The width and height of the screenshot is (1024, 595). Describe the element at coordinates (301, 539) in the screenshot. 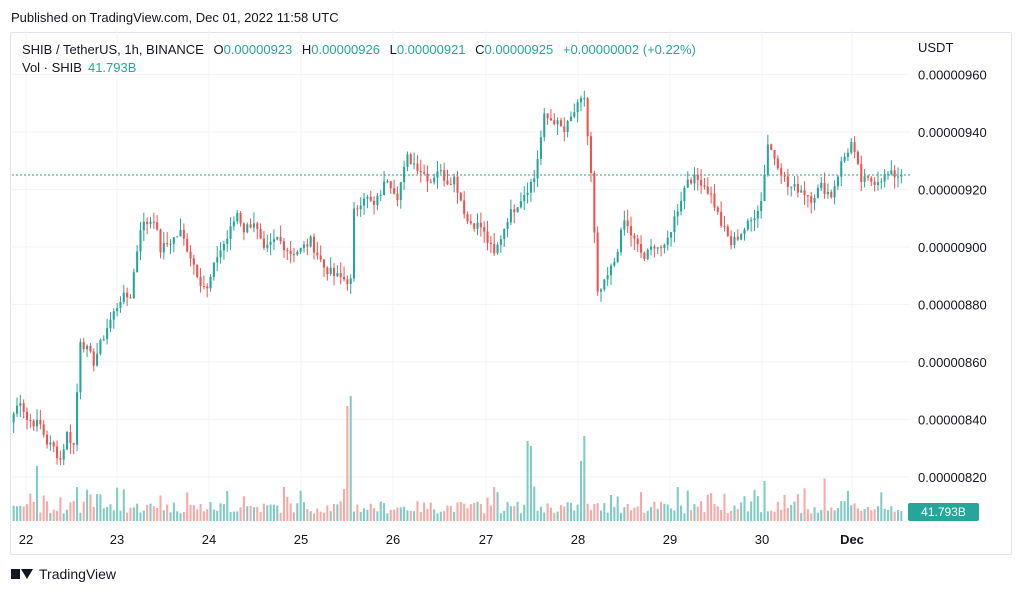

I see `x-tick-label: 25` at that location.